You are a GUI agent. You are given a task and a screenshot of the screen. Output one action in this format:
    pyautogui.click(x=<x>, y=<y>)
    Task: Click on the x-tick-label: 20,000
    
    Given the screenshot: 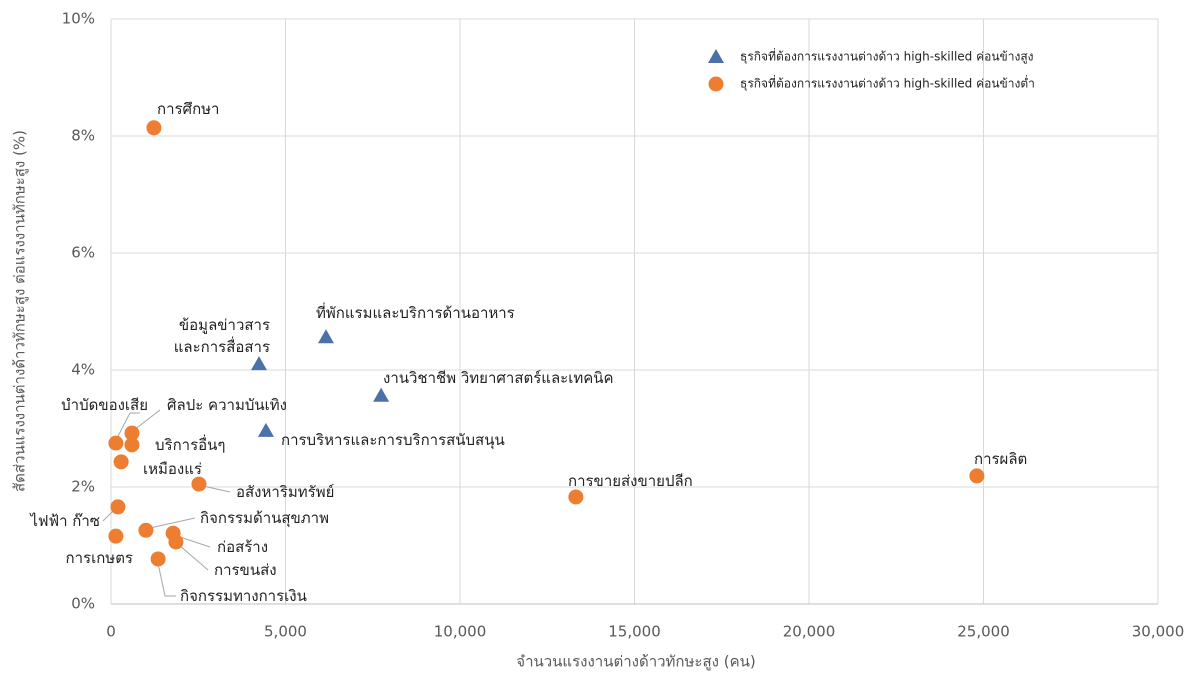 What is the action you would take?
    pyautogui.click(x=809, y=632)
    